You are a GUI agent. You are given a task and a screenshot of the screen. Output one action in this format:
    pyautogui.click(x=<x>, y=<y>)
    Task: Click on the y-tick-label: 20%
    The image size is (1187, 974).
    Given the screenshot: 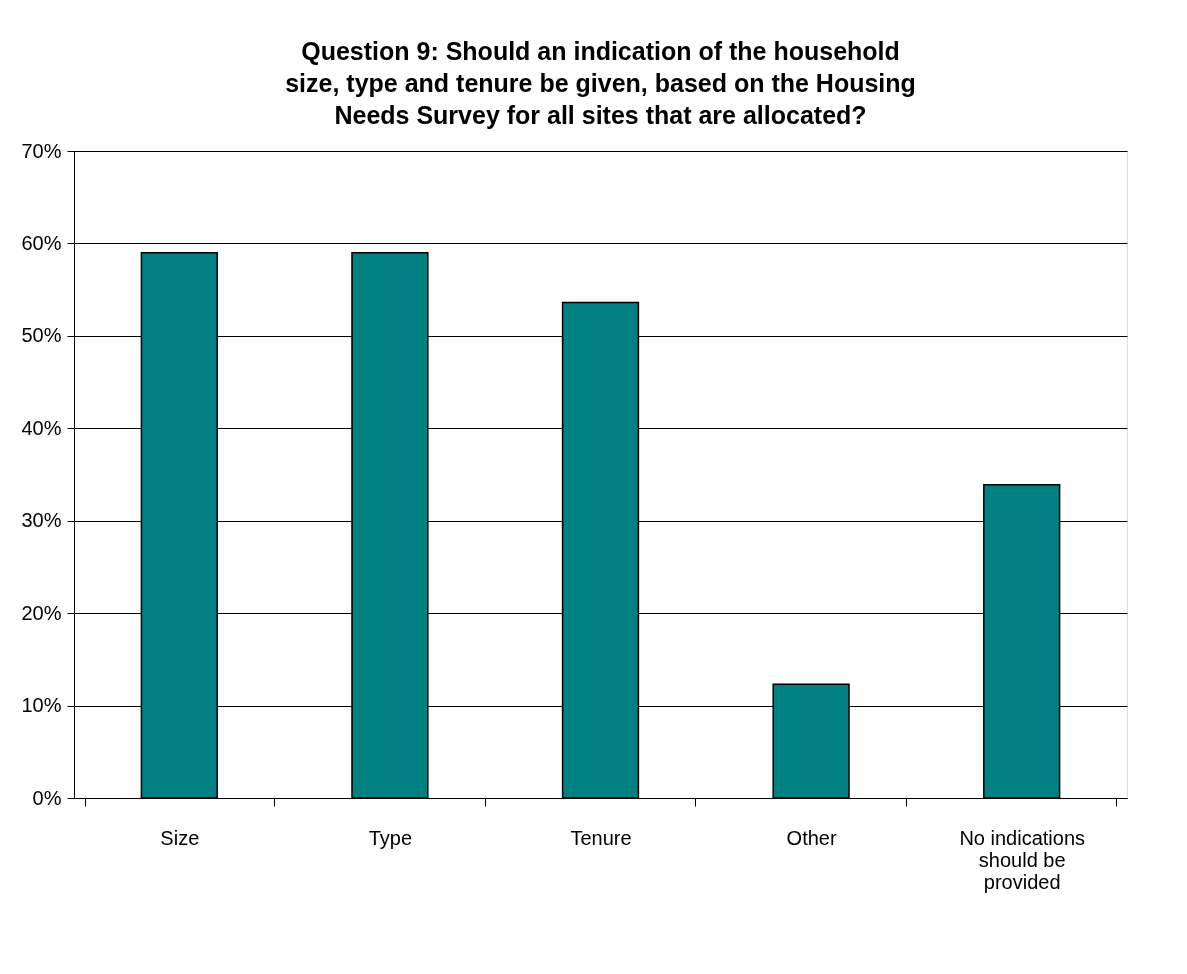 What is the action you would take?
    pyautogui.click(x=41, y=612)
    